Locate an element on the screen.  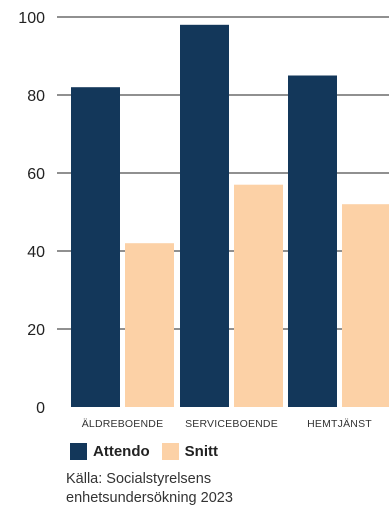
source-line-1: Källa: Socialstyrelsens is located at coordinates (139, 479).